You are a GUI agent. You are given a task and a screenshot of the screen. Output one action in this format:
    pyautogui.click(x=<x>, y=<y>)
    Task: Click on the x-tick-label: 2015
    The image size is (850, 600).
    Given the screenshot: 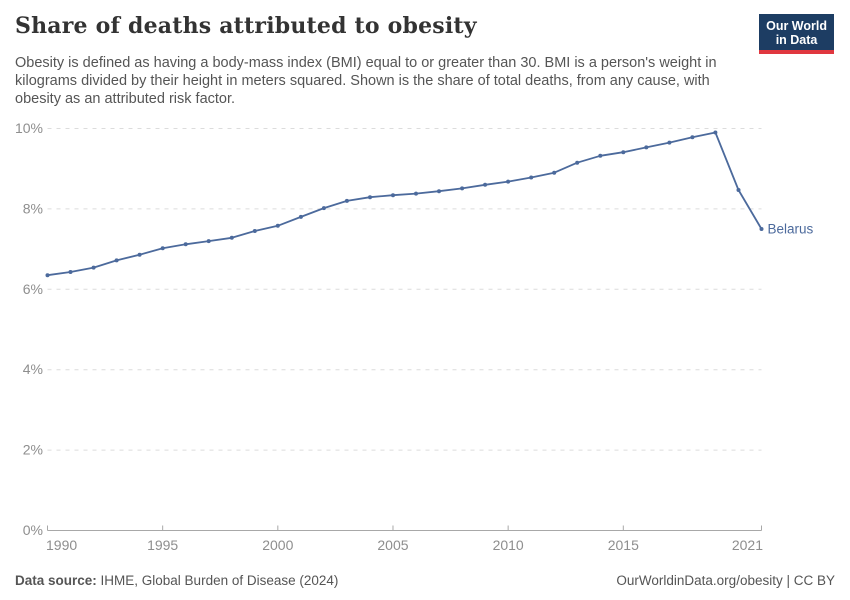 What is the action you would take?
    pyautogui.click(x=623, y=545)
    